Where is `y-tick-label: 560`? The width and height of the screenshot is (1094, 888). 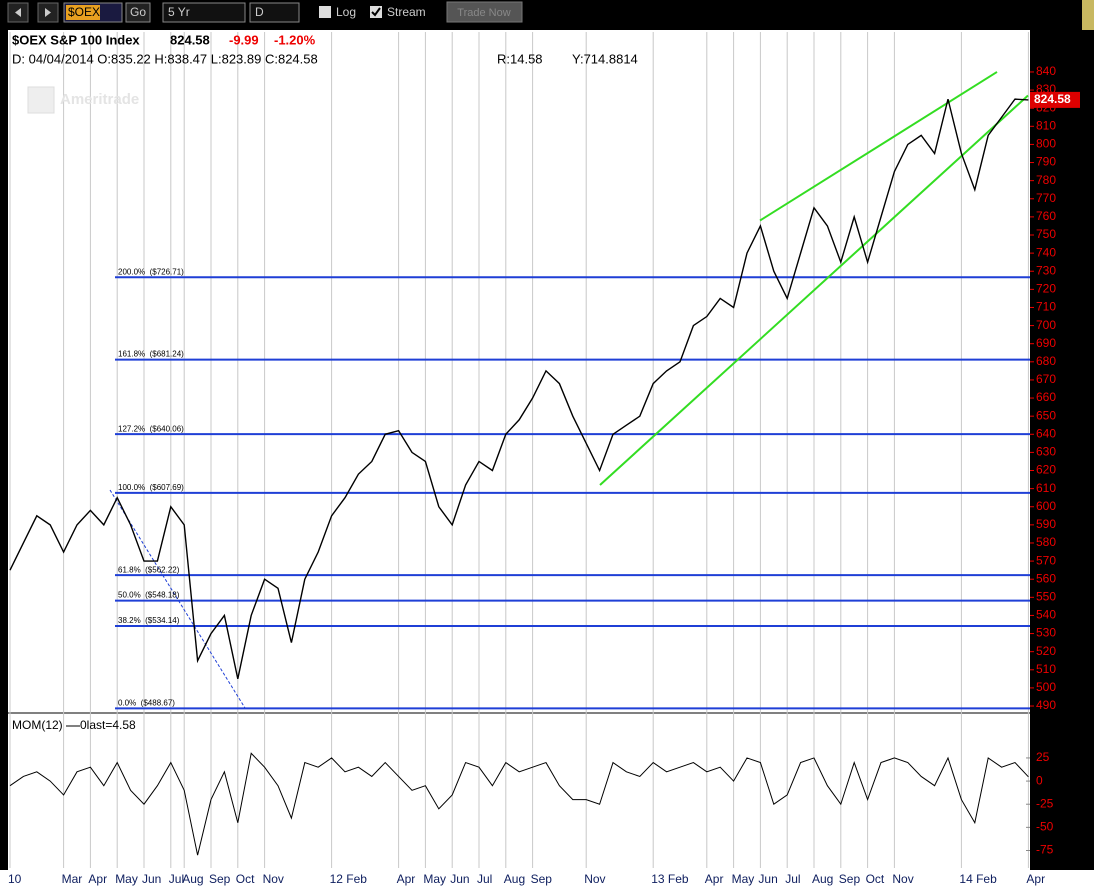 y-tick-label: 560 is located at coordinates (1046, 578).